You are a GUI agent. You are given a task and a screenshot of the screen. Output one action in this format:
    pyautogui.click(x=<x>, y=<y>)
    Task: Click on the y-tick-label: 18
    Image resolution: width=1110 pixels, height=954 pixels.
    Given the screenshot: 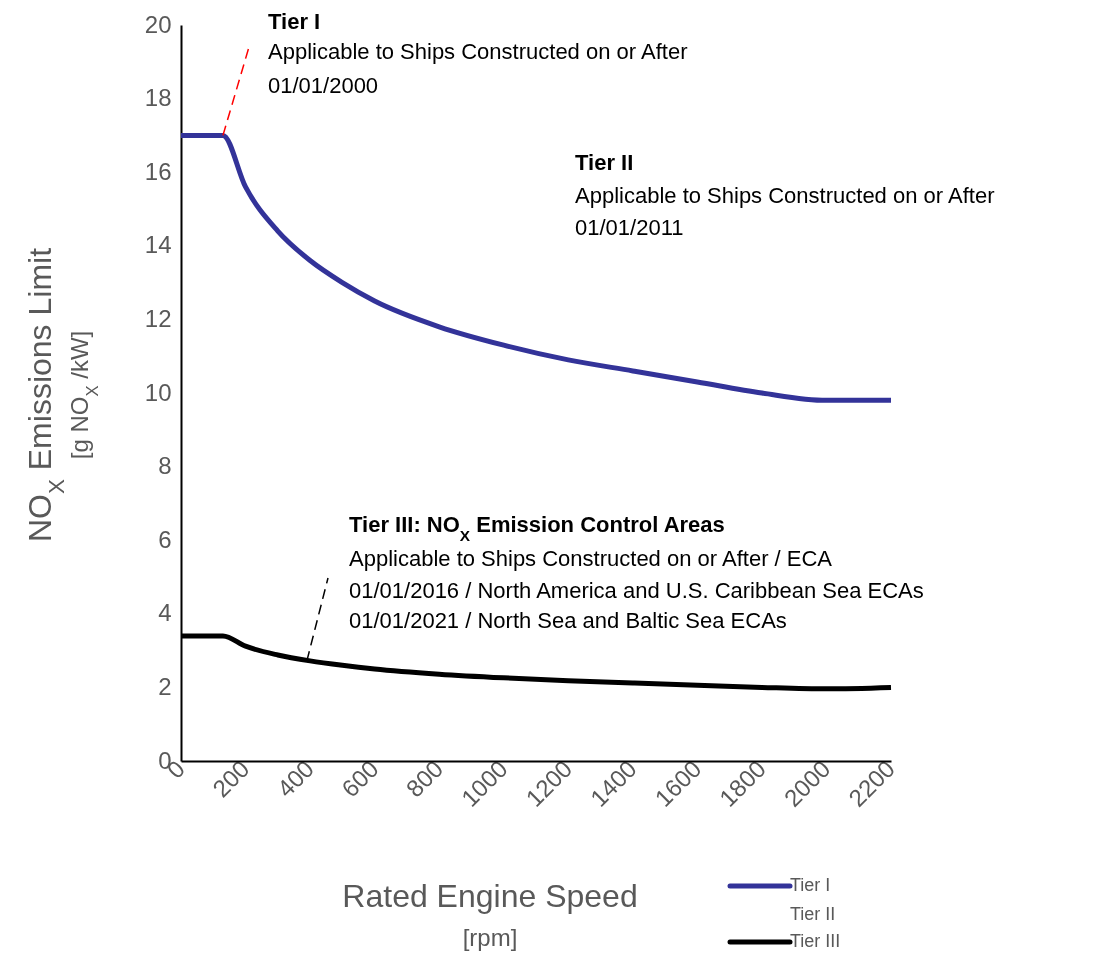 What is the action you would take?
    pyautogui.click(x=158, y=98)
    